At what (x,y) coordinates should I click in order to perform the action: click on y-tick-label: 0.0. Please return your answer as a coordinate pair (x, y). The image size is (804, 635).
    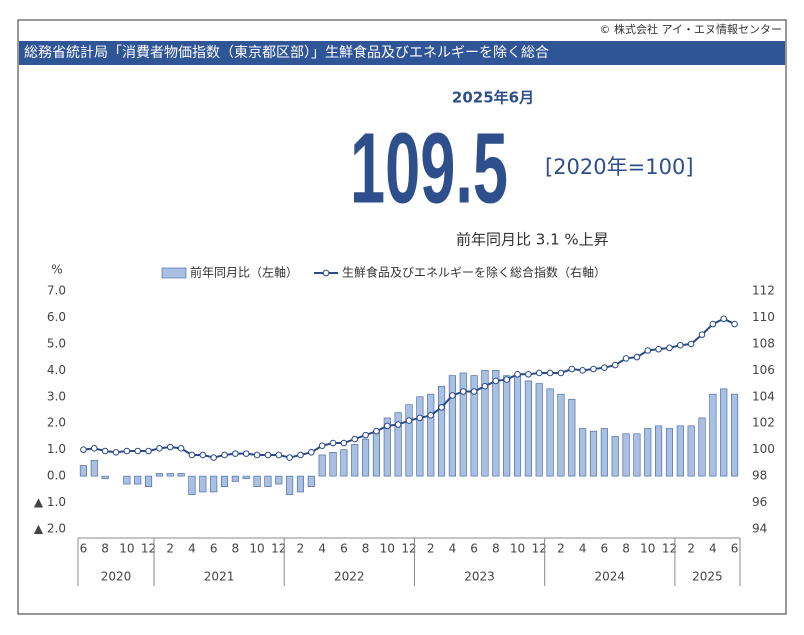
    Looking at the image, I should click on (56, 476).